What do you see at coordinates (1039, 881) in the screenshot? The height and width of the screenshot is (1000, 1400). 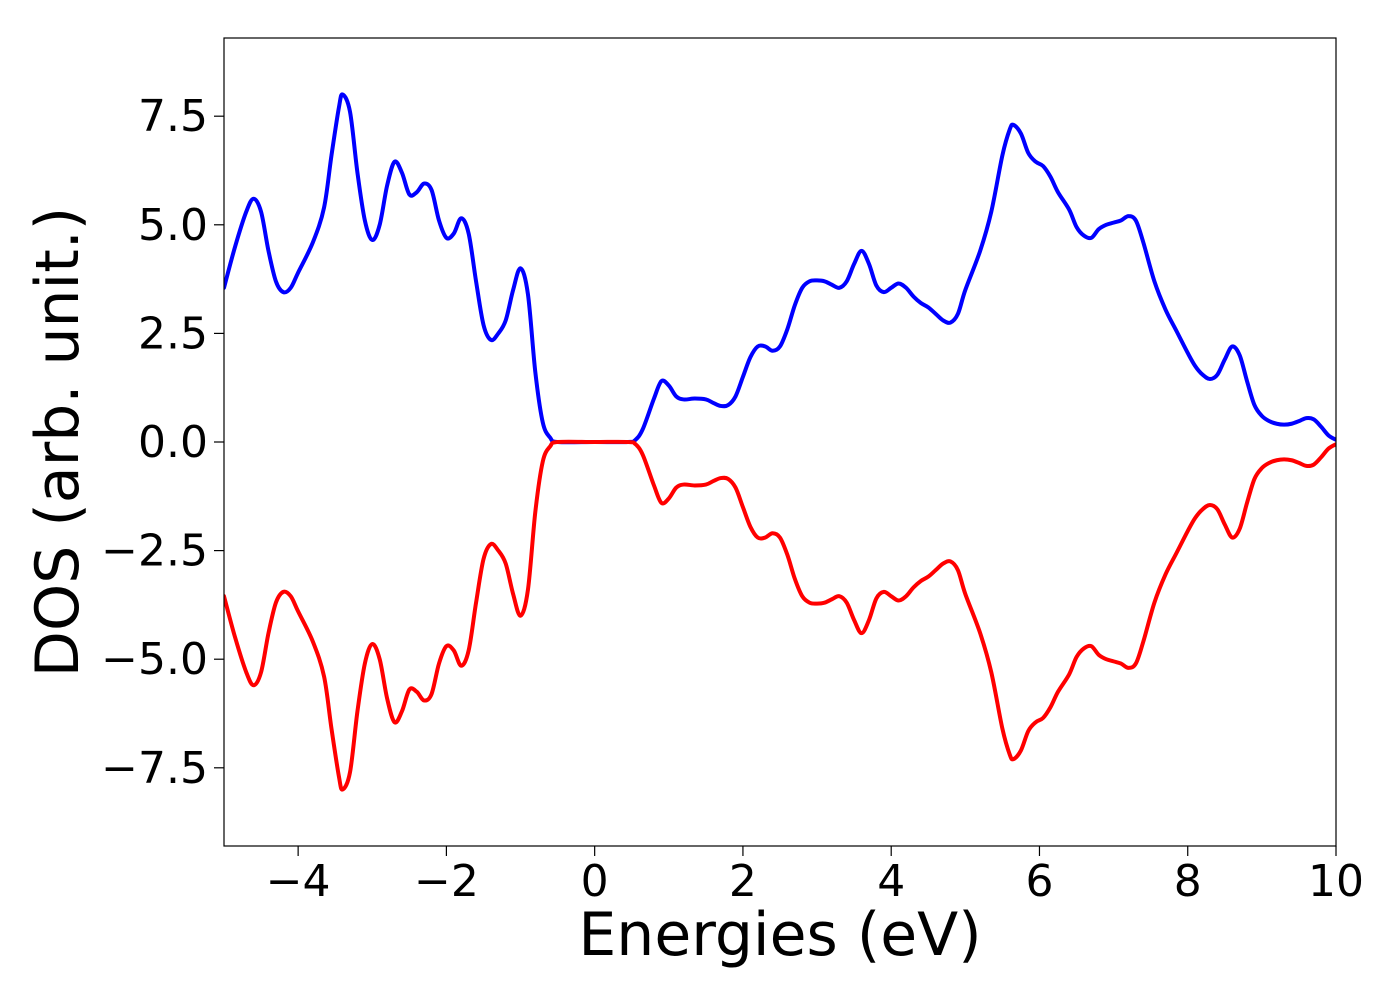 I see `x-tick-label: 6` at bounding box center [1039, 881].